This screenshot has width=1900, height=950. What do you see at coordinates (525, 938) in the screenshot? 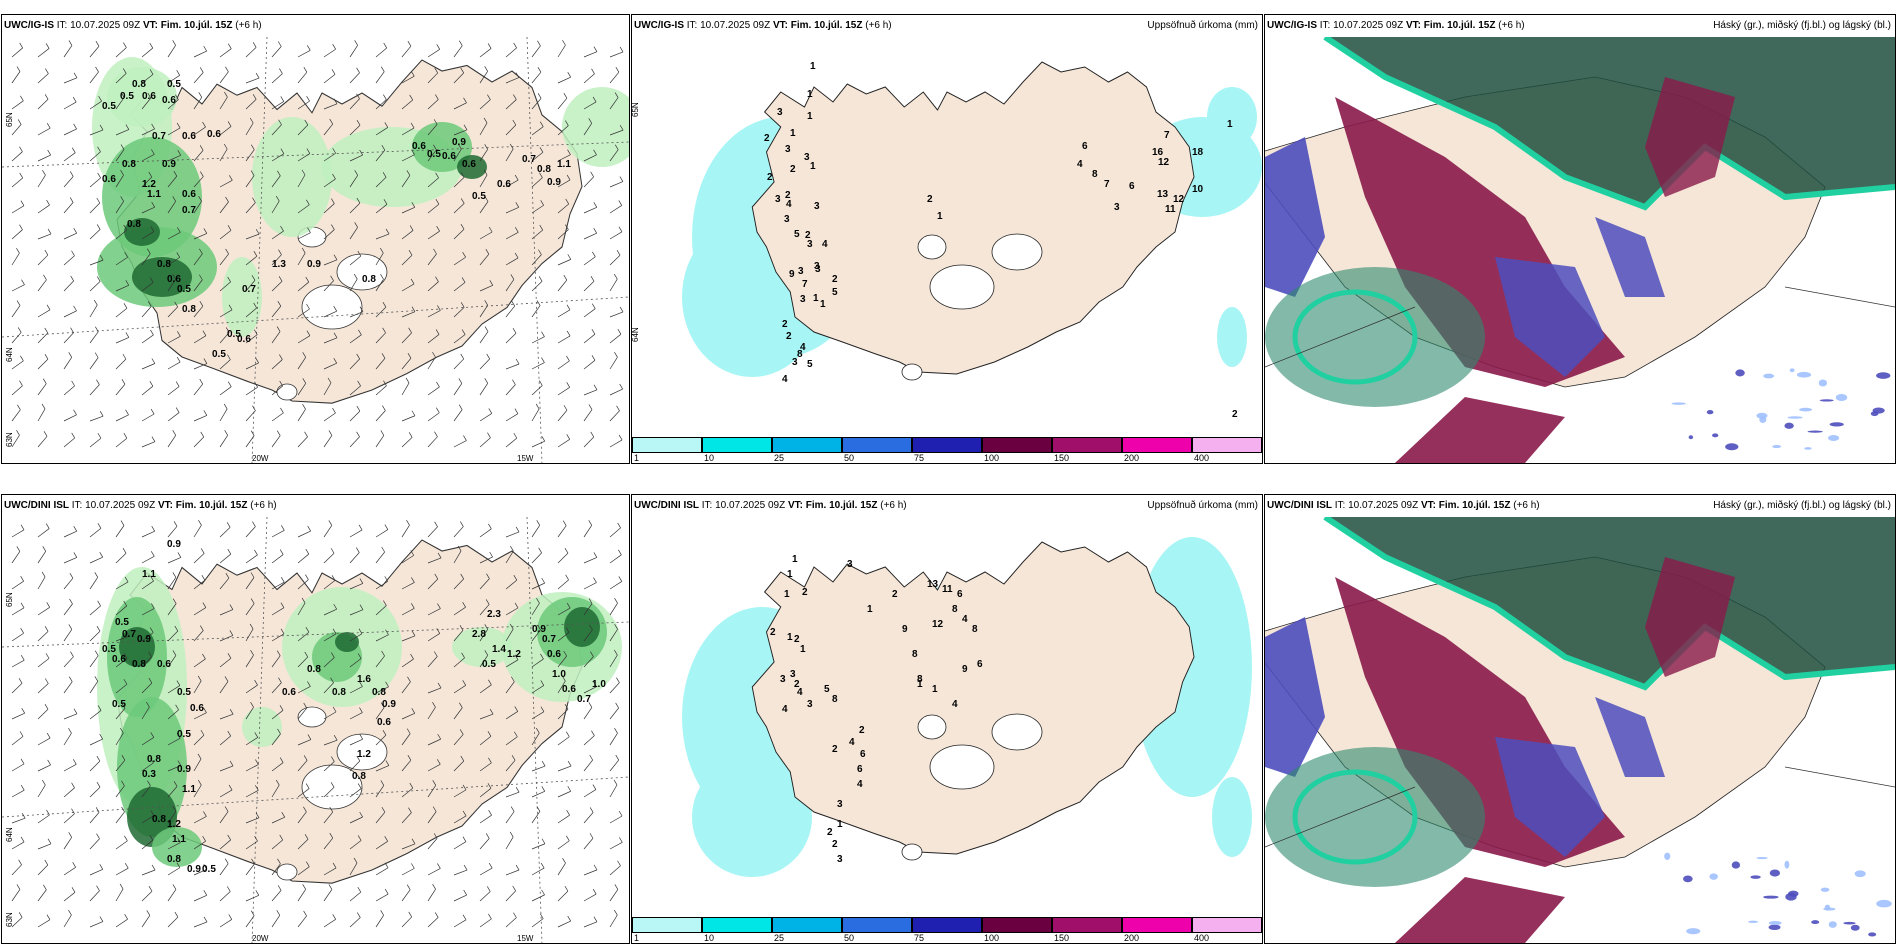
I see `longitude-label: 15W` at bounding box center [525, 938].